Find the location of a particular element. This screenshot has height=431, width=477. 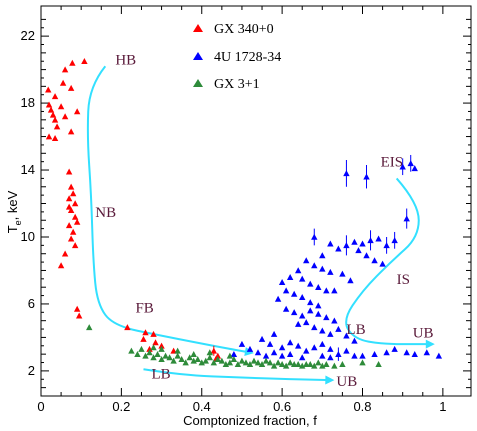

annotation-nb: NB is located at coordinates (105, 213).